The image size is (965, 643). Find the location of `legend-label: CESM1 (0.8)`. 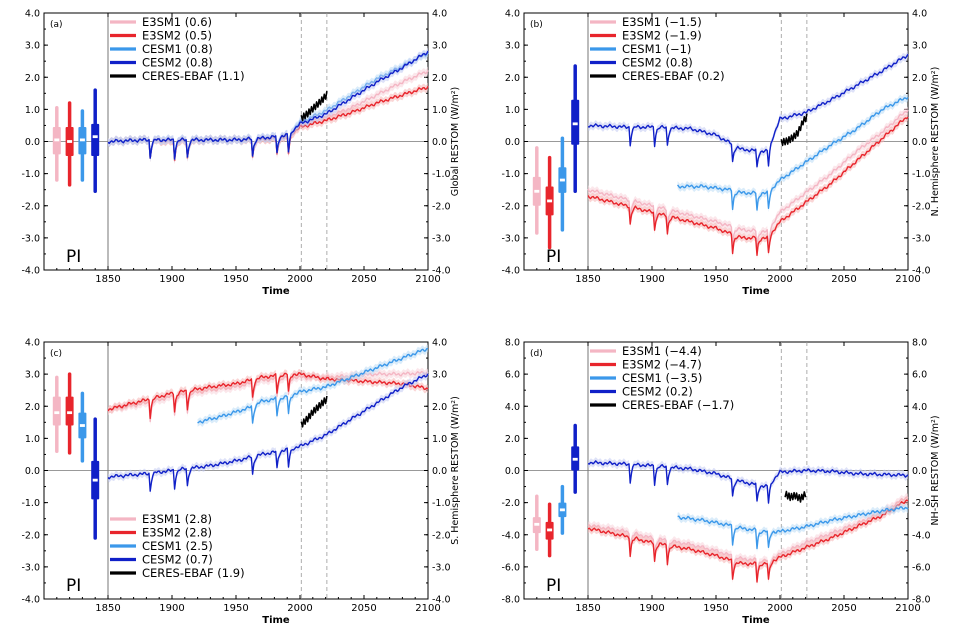

legend-label: CESM1 (0.8) is located at coordinates (177, 49).